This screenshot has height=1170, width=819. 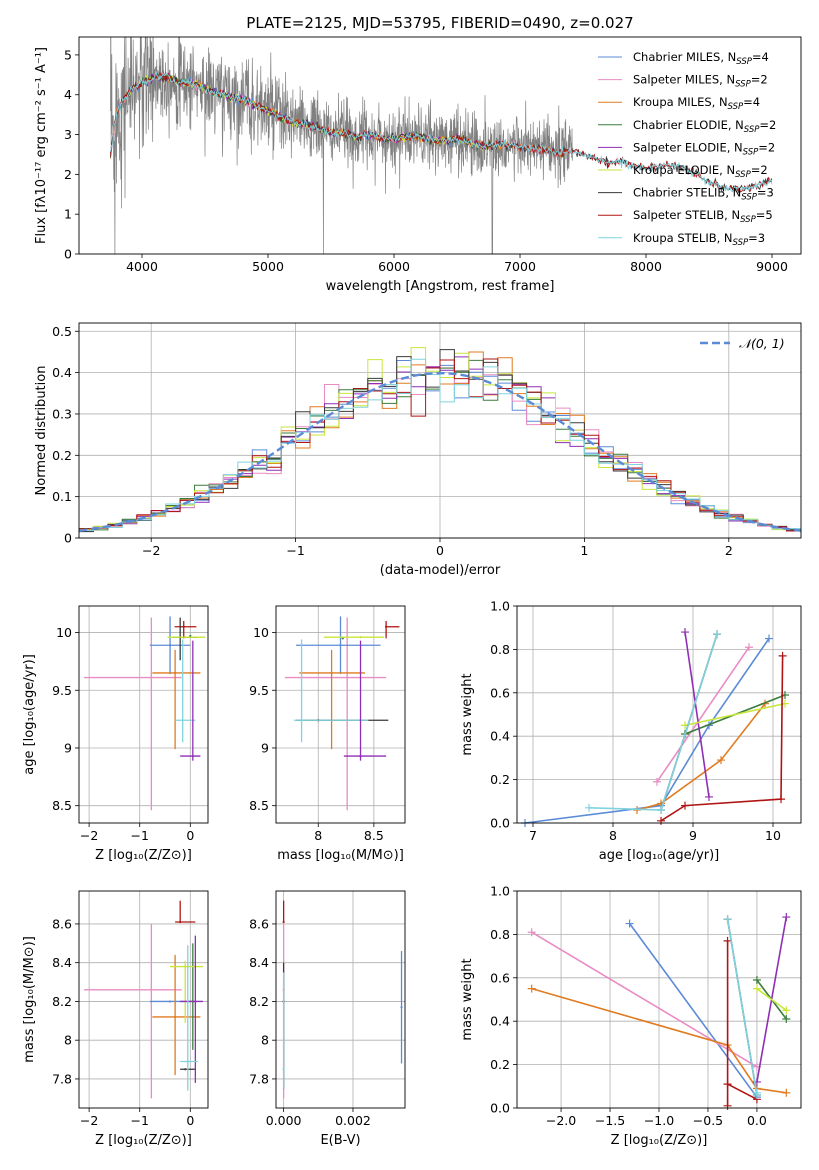 I want to click on legend-entry: Chabrier ELODIE, NSSP=2, so click(x=704, y=126).